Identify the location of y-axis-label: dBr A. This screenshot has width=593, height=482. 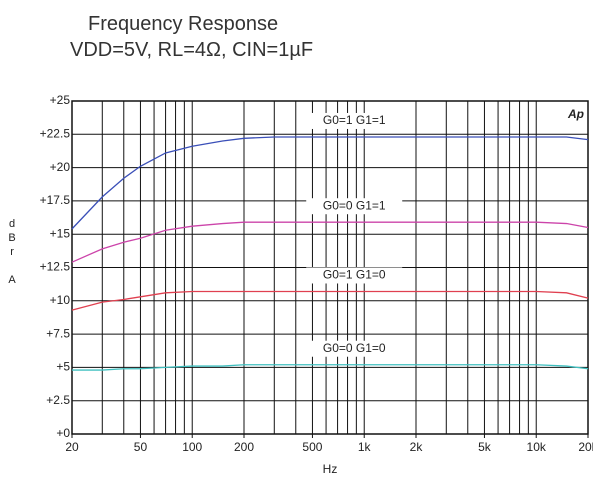
(12, 253).